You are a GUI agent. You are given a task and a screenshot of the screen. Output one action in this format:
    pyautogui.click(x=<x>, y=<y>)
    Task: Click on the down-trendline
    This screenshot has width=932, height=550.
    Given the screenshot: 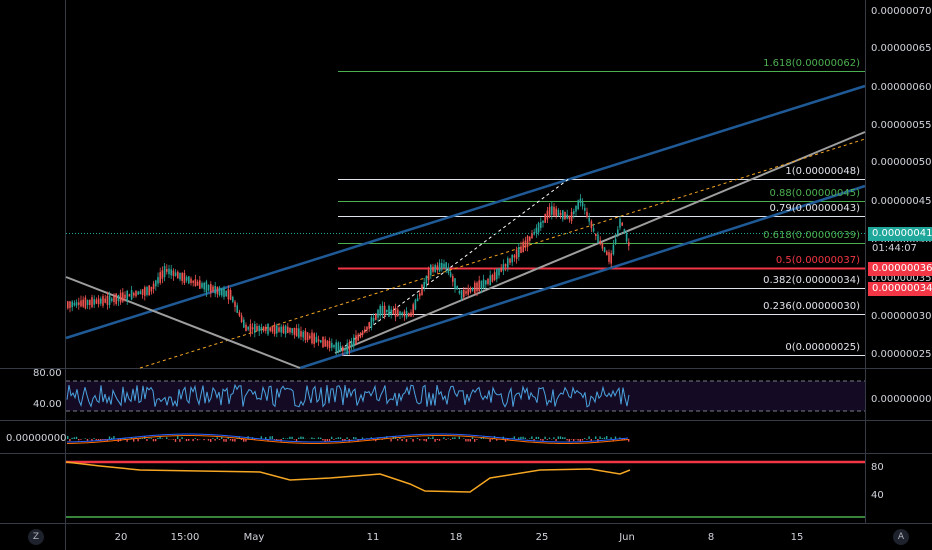 What is the action you would take?
    pyautogui.click(x=183, y=322)
    